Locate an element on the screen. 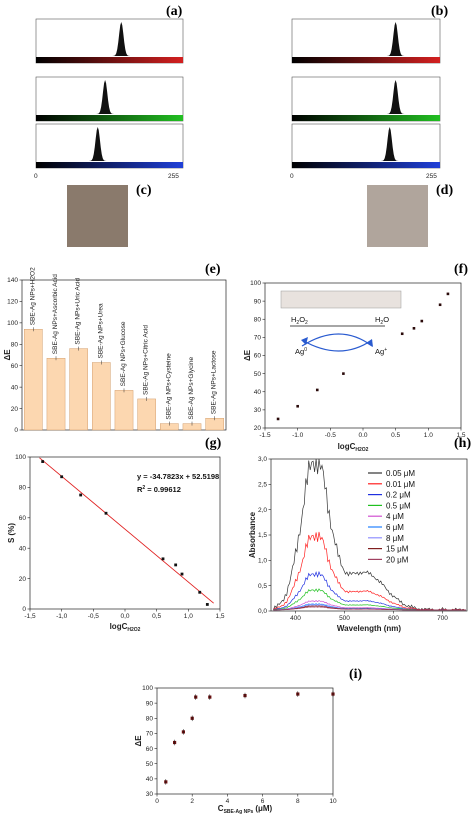  chart-h-legend-label: 0.05 μM is located at coordinates (400, 473).